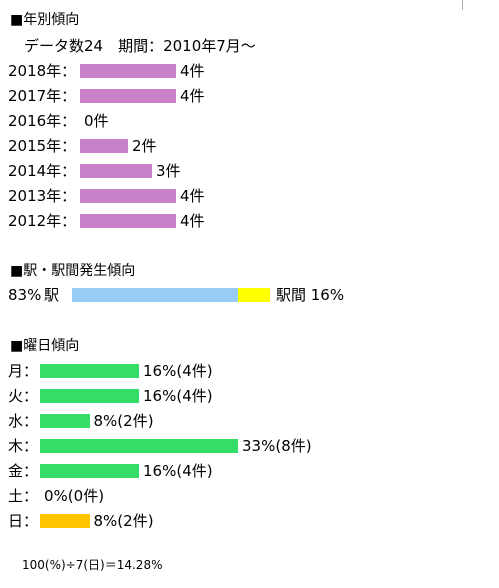 This screenshot has height=588, width=499. I want to click on weekday-label: 水：, so click(23, 421).